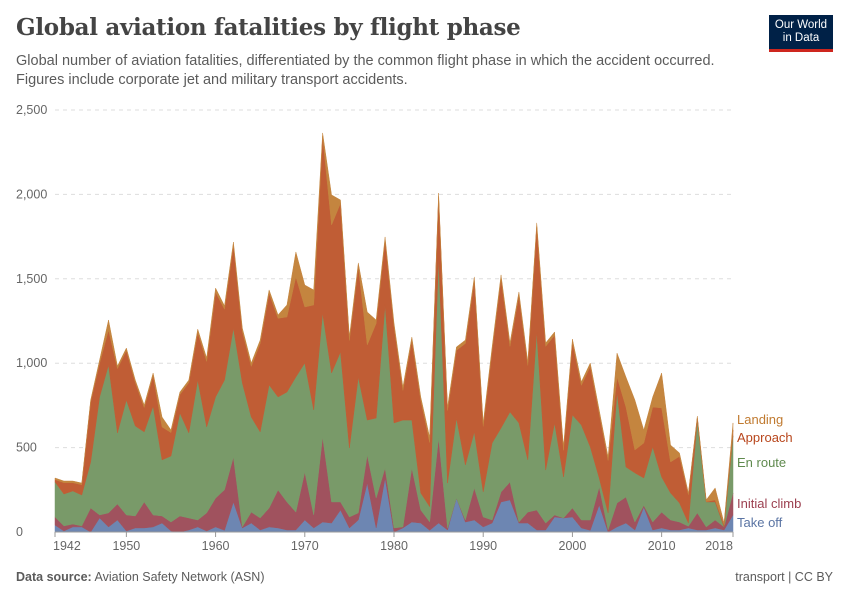  Describe the element at coordinates (31, 279) in the screenshot. I see `y-tick-label: 1,500` at that location.